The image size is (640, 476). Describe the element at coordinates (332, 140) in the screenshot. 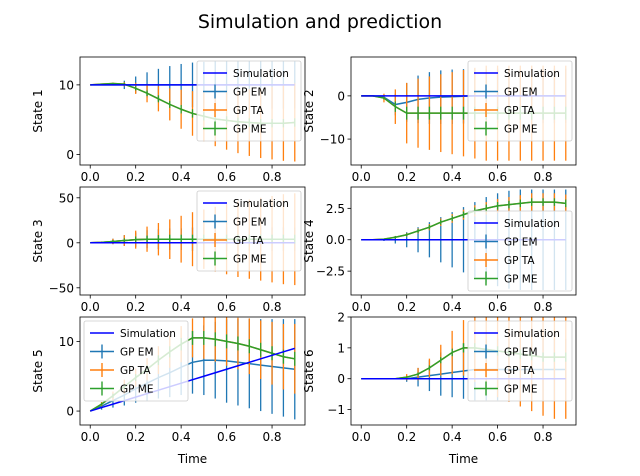

I see `y-tick-label: −10` at that location.